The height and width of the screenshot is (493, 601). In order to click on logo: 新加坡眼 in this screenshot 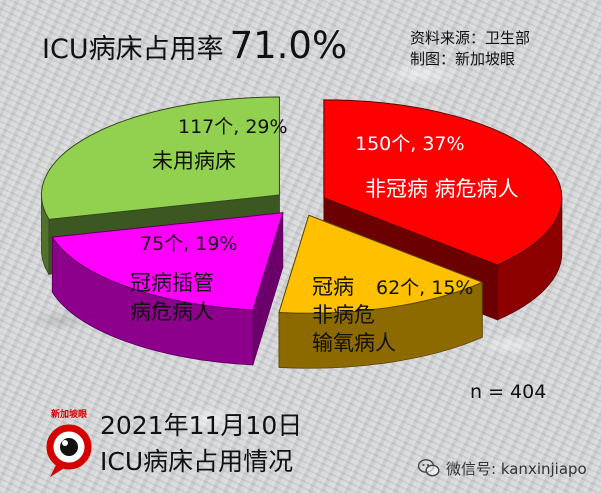, I will do `click(69, 443)`.